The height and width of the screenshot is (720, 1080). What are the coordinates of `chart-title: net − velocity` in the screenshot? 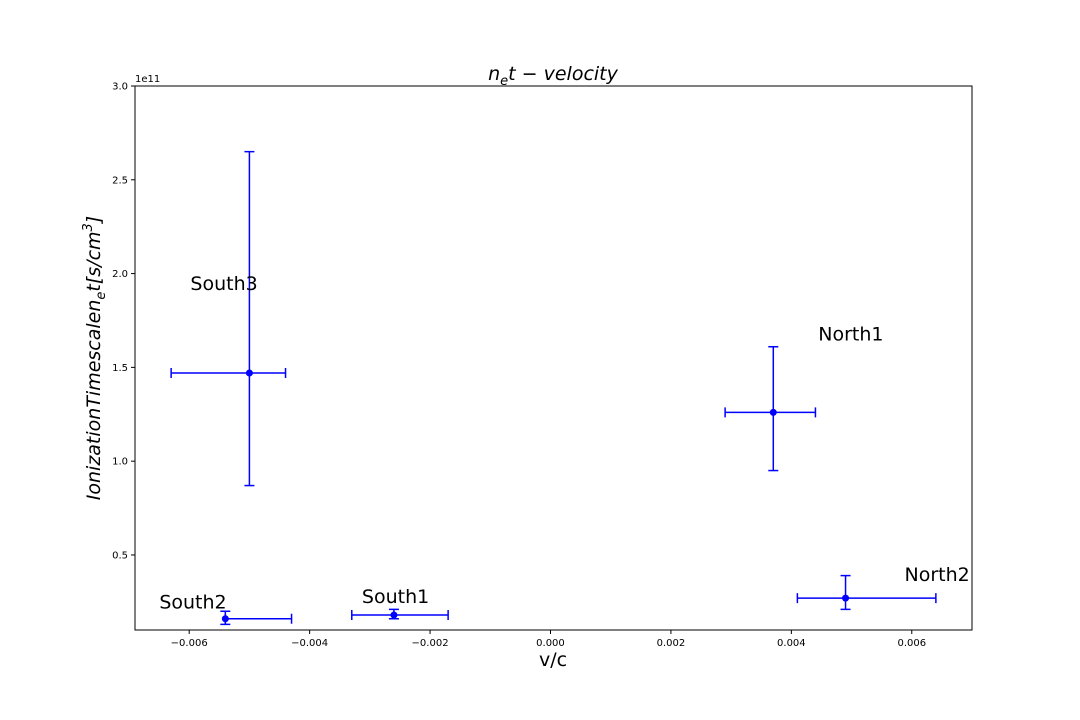 It's located at (553, 76).